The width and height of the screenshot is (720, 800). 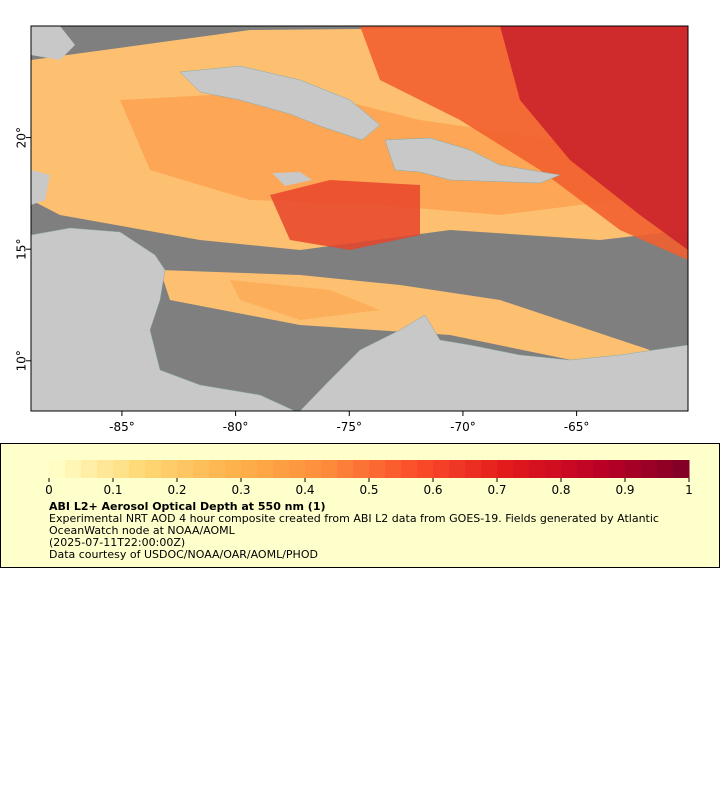 What do you see at coordinates (176, 490) in the screenshot?
I see `colorbar-tick-label: 0.2` at bounding box center [176, 490].